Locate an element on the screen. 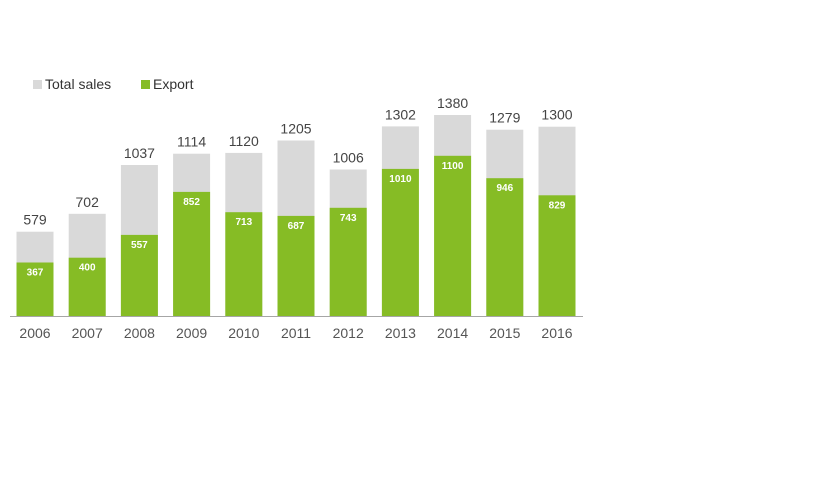 This screenshot has height=487, width=834. bar-export-2007 is located at coordinates (87, 286).